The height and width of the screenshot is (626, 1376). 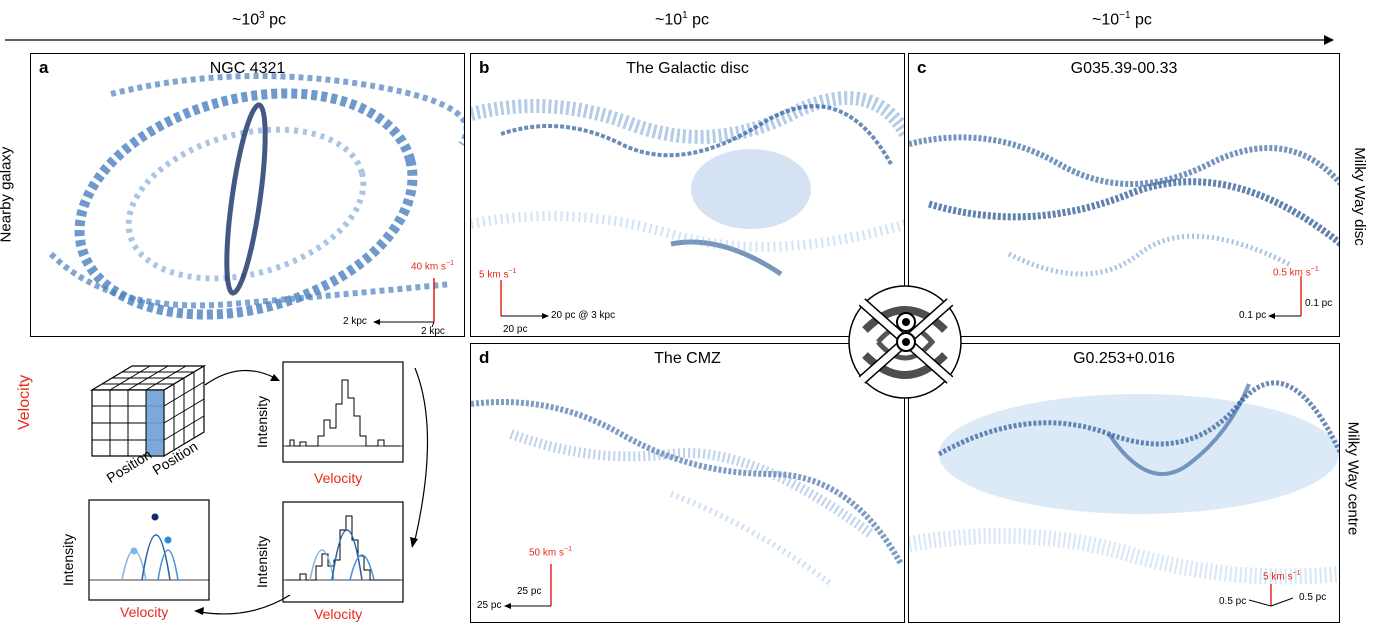 I want to click on panel-a-velocity-bar-label: 40 km s−1, so click(x=432, y=266).